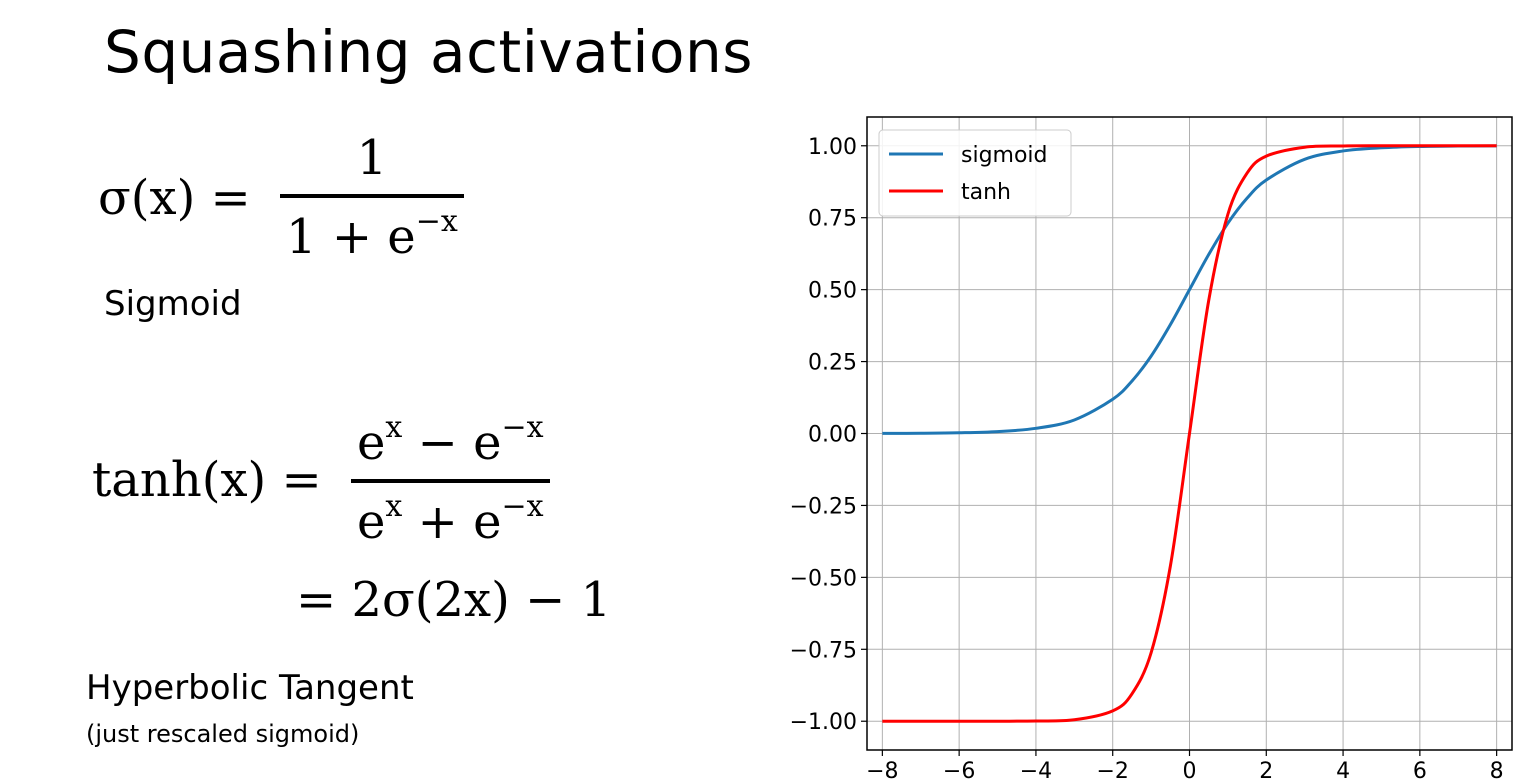 The width and height of the screenshot is (1523, 781). What do you see at coordinates (1420, 770) in the screenshot?
I see `x-tick-label: 6` at bounding box center [1420, 770].